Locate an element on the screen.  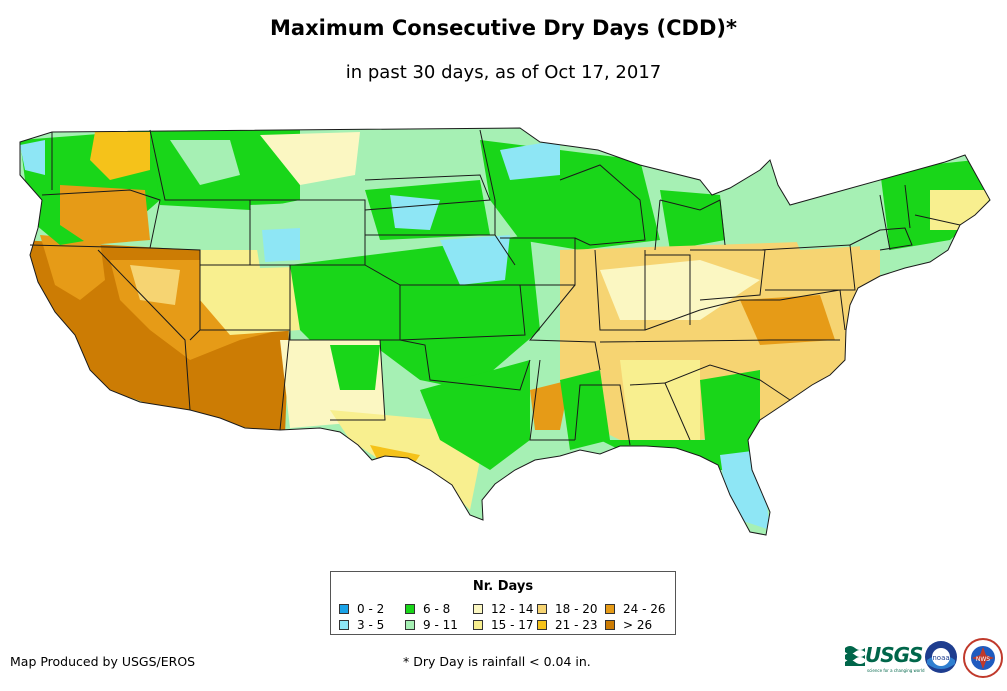
legend-item: 15 - 17 is located at coordinates (503, 625).